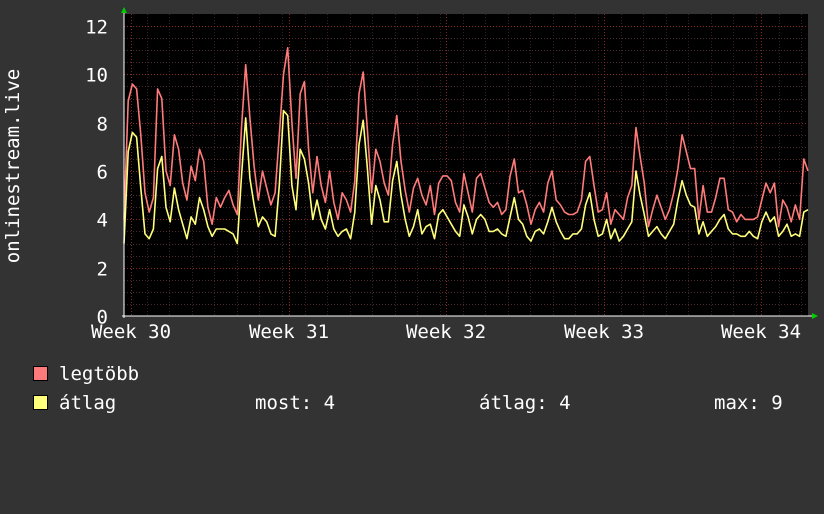 The width and height of the screenshot is (824, 514). I want to click on y-axis-ticks: 0 2 4 6 8 10 12, so click(96, 173).